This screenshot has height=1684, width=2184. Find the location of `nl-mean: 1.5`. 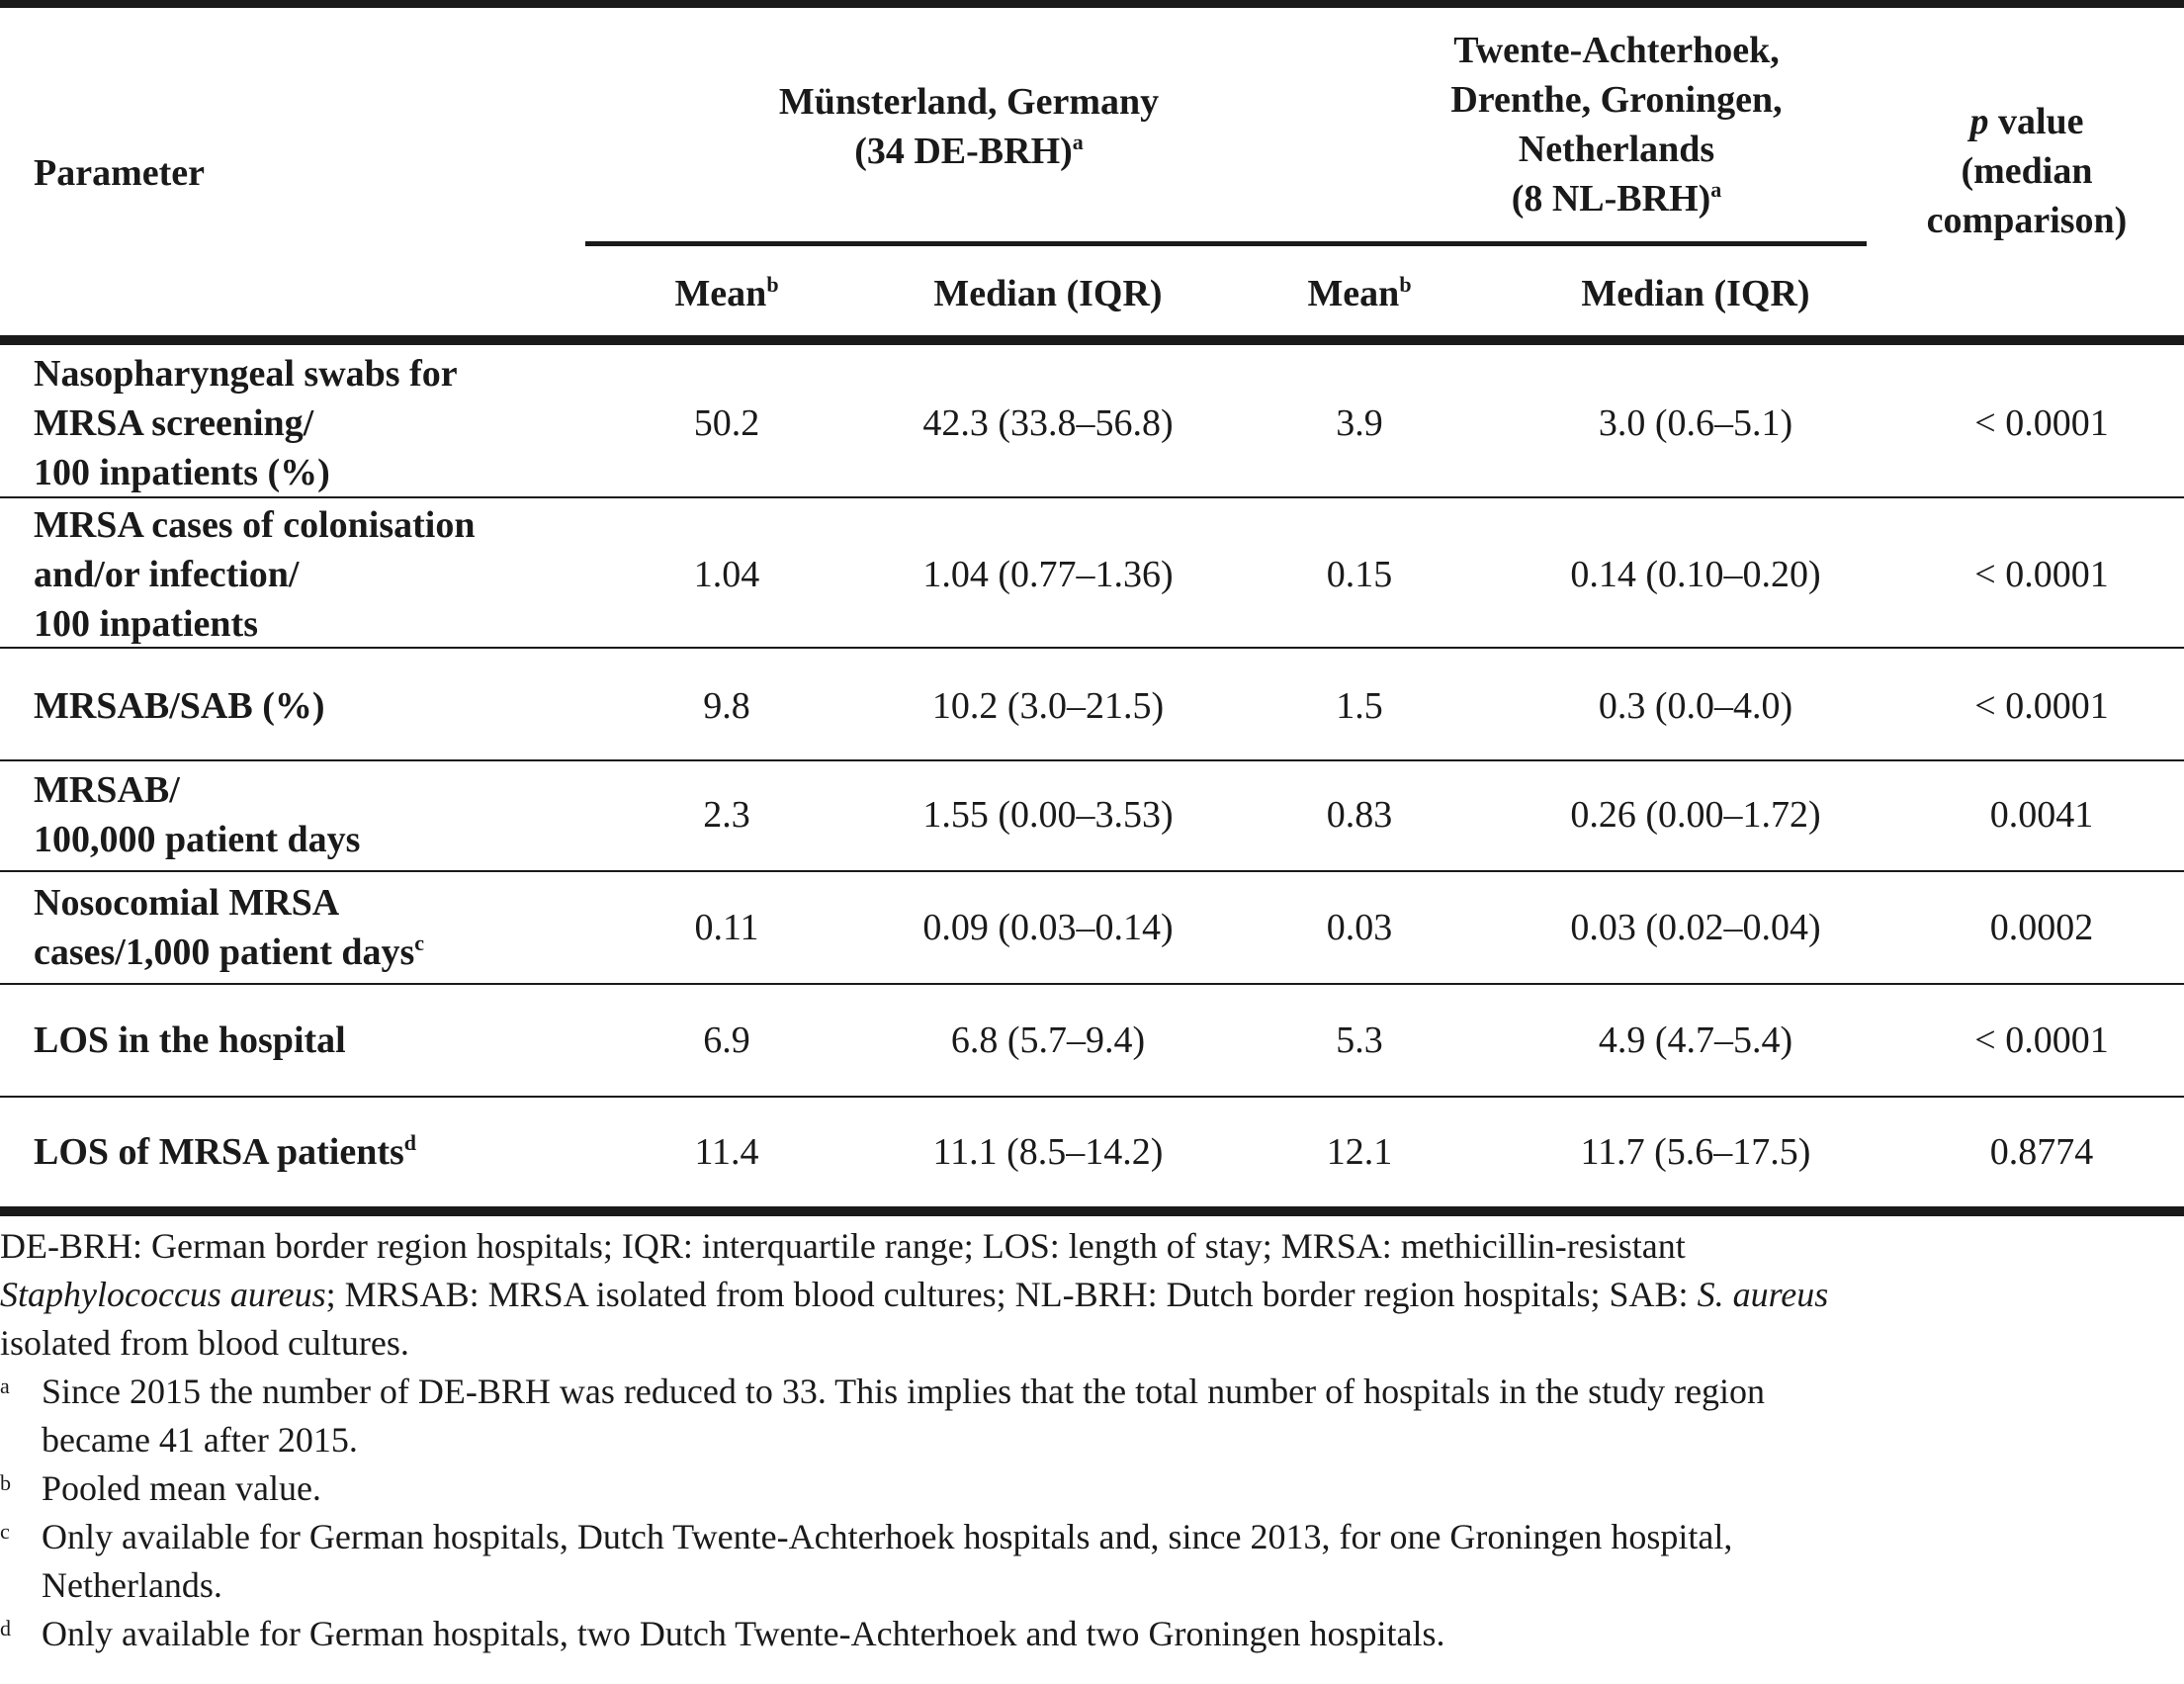

nl-mean: 1.5 is located at coordinates (1359, 706).